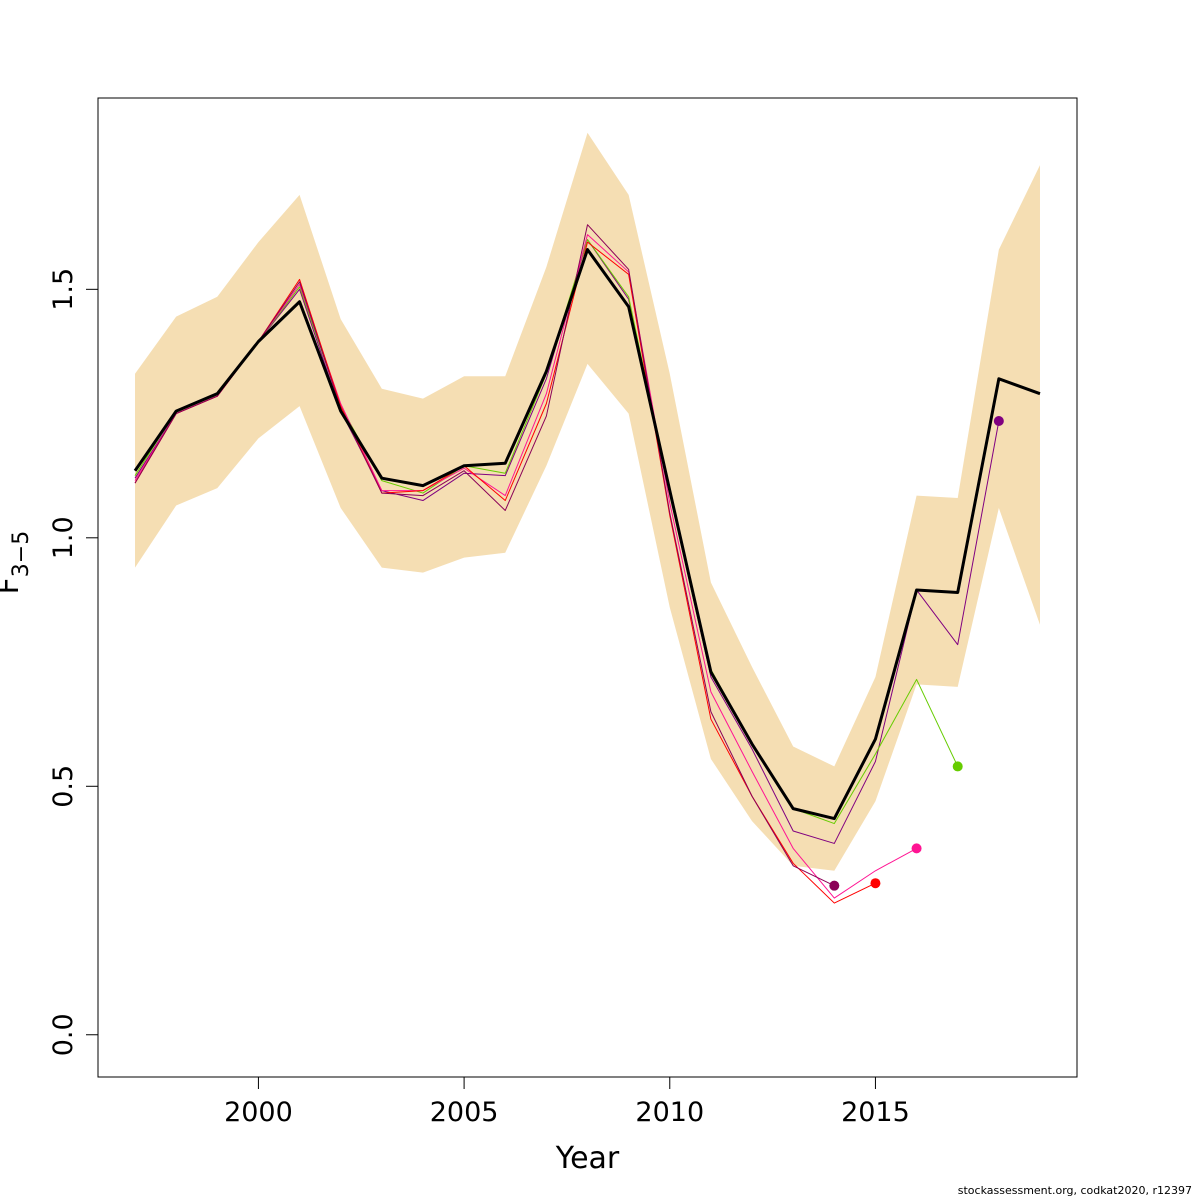  Describe the element at coordinates (1074, 1190) in the screenshot. I see `credit-text: stockassessment.org, codkat2020, r12397` at that location.